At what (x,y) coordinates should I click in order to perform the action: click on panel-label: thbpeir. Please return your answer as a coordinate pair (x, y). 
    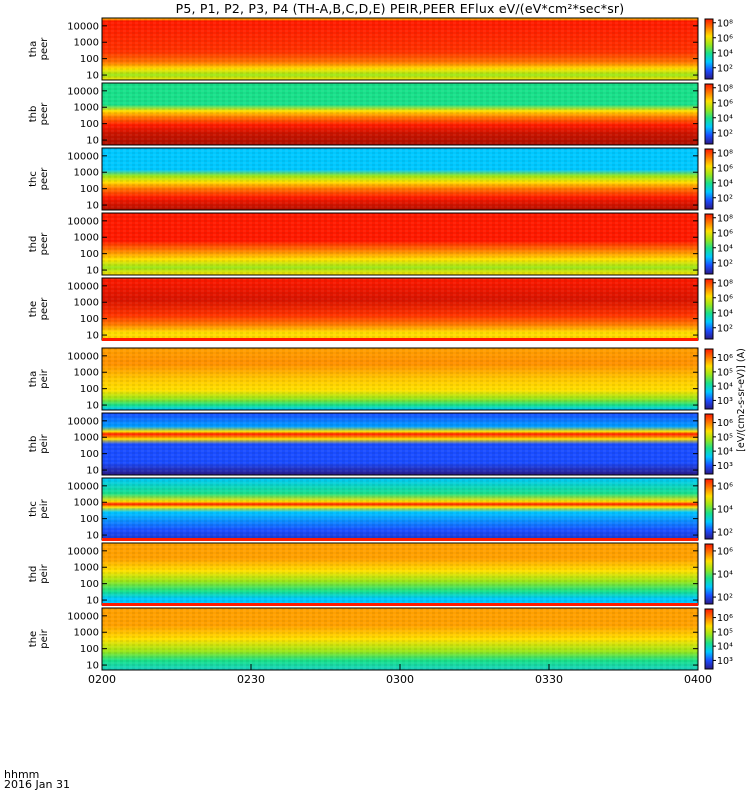
    Looking at the image, I should click on (39, 443).